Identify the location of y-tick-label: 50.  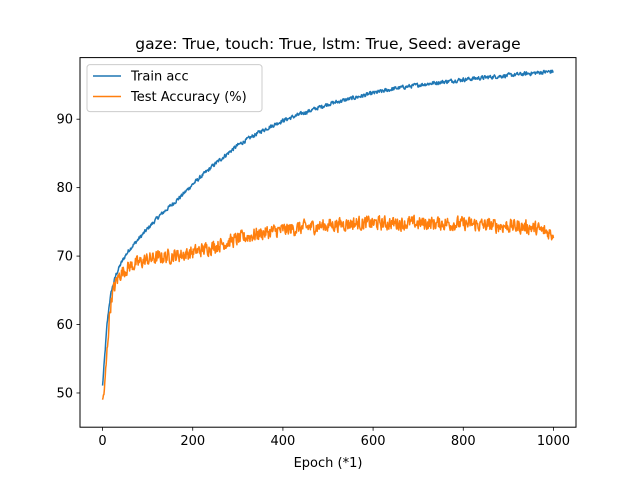
(64, 393).